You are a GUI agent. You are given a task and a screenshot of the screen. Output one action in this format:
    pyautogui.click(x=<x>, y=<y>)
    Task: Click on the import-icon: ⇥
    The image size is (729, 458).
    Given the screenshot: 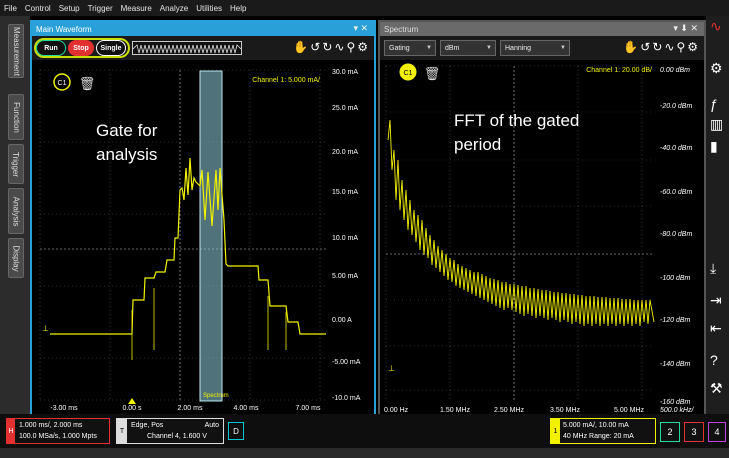 What is the action you would take?
    pyautogui.click(x=716, y=300)
    